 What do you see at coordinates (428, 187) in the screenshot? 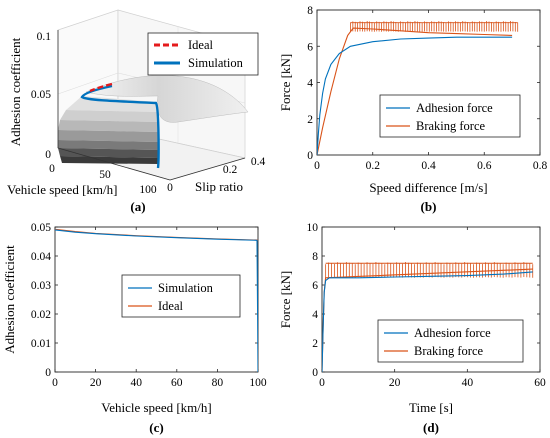
I see `b-x-axis-label: Speed difference [m/s]` at bounding box center [428, 187].